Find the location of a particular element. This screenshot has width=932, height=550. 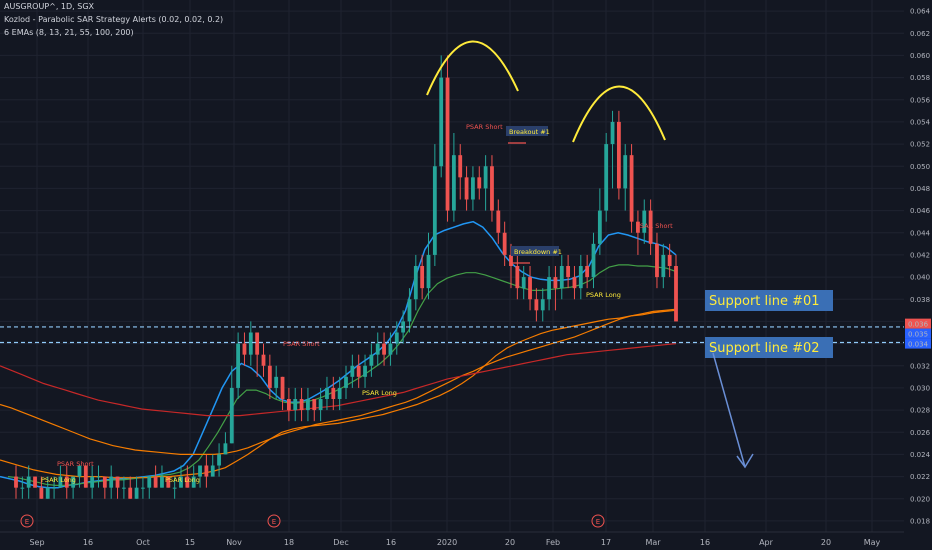

head-arc-left is located at coordinates (472, 68).